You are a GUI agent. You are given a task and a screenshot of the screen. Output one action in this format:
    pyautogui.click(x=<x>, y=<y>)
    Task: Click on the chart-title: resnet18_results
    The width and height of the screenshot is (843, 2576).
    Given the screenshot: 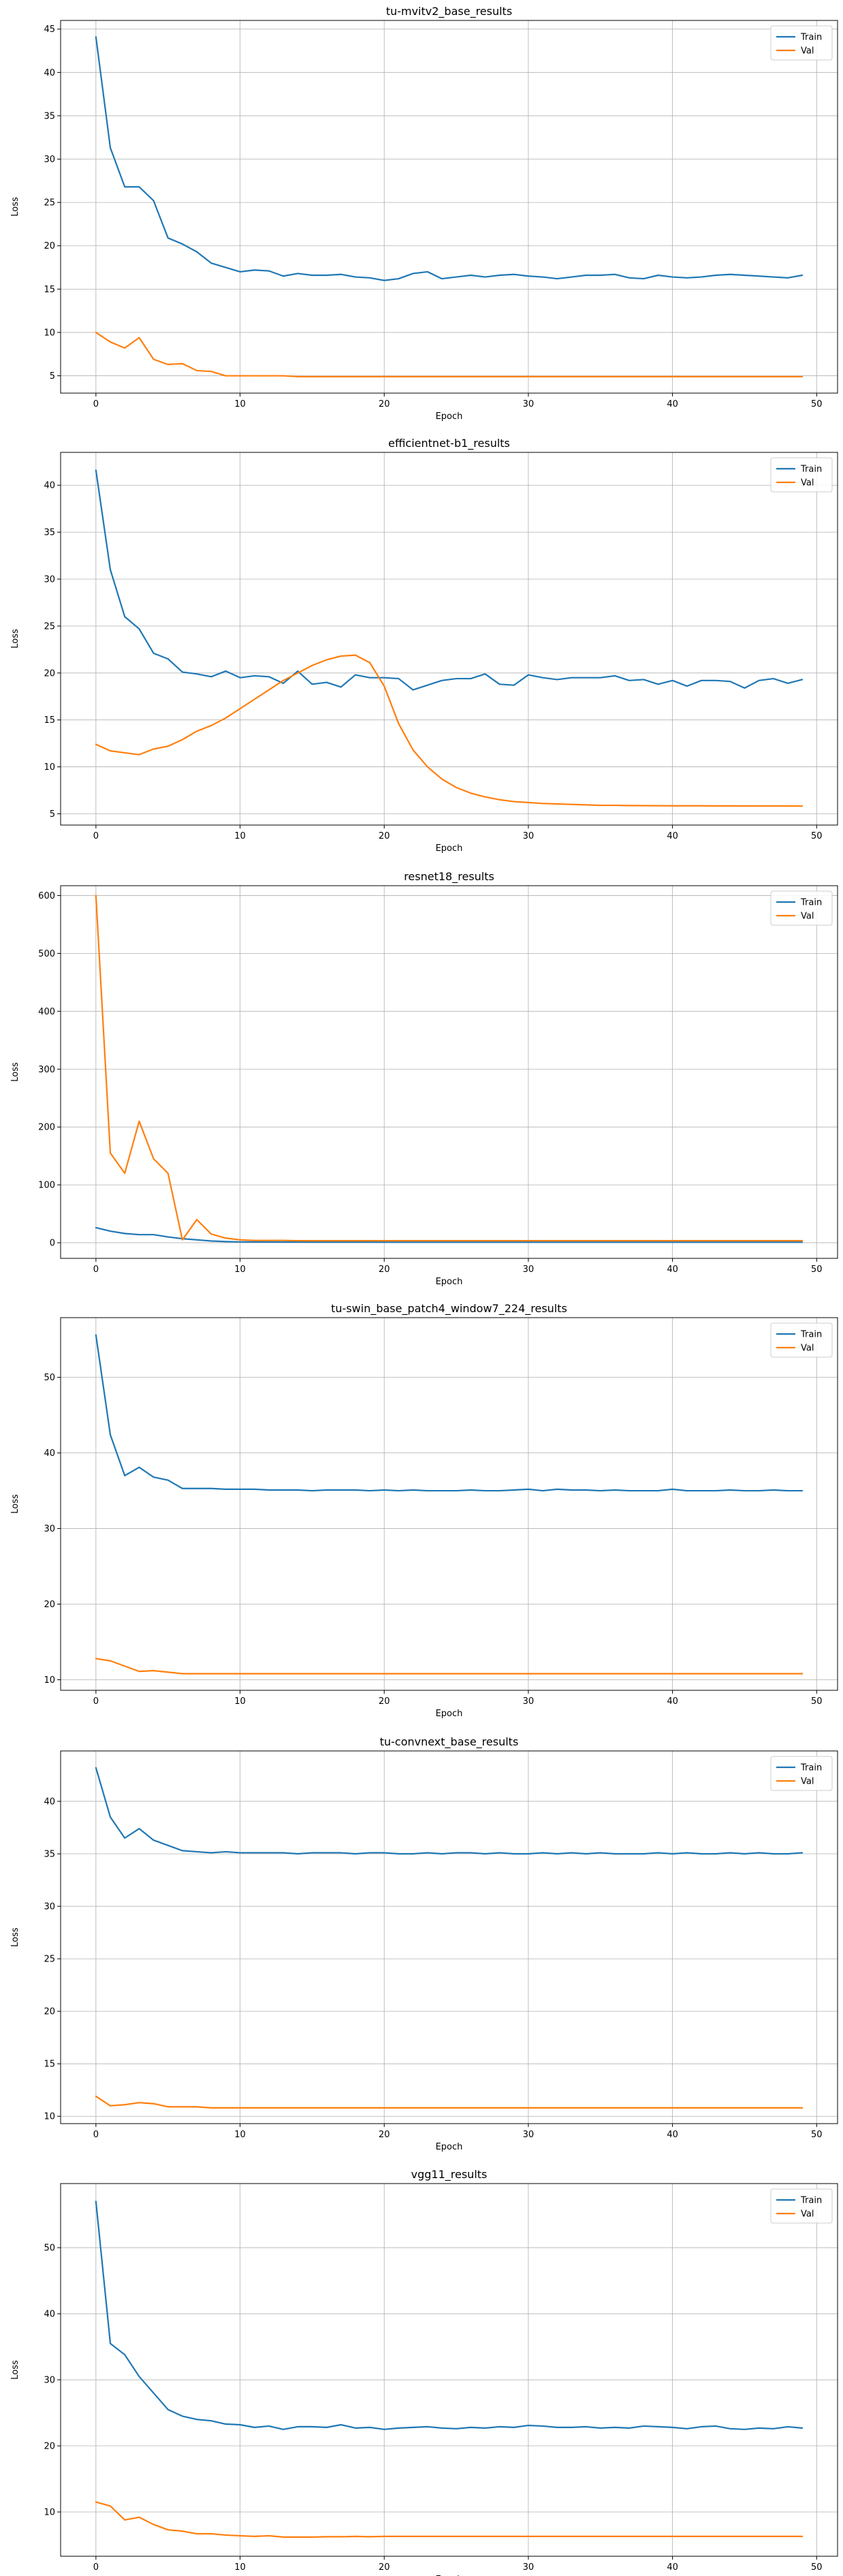 What is the action you would take?
    pyautogui.click(x=449, y=877)
    